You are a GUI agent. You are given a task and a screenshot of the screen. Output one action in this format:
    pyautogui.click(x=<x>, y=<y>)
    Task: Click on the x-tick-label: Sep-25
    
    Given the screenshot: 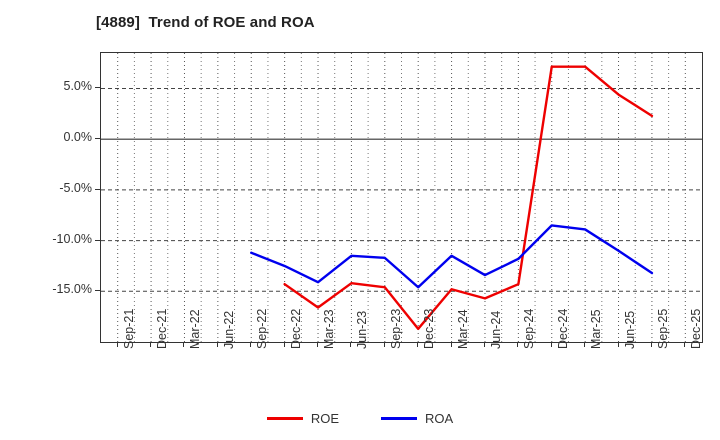 What is the action you would take?
    pyautogui.click(x=662, y=328)
    